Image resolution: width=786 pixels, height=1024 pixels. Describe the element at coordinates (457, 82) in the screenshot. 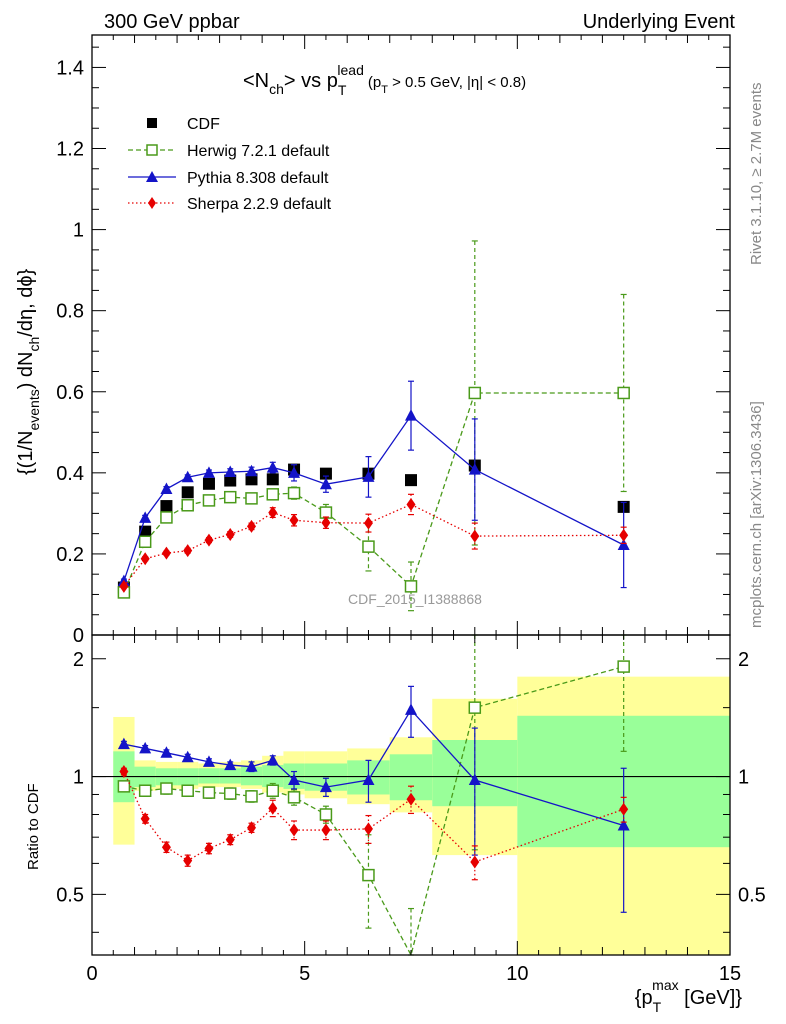

I see `title-cut-post: > 0.5 GeV, |η| < 0.8)` at that location.